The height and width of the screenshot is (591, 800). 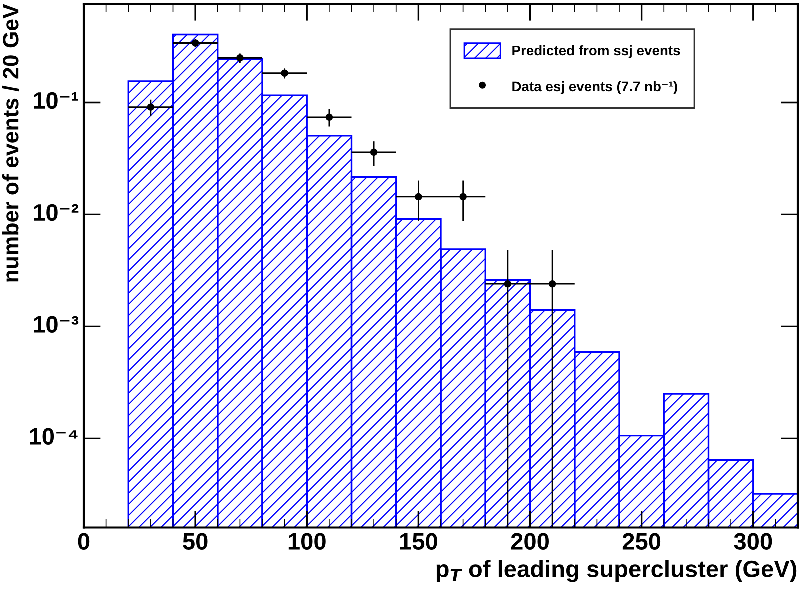 I want to click on x-tick-label: 300, so click(x=753, y=541).